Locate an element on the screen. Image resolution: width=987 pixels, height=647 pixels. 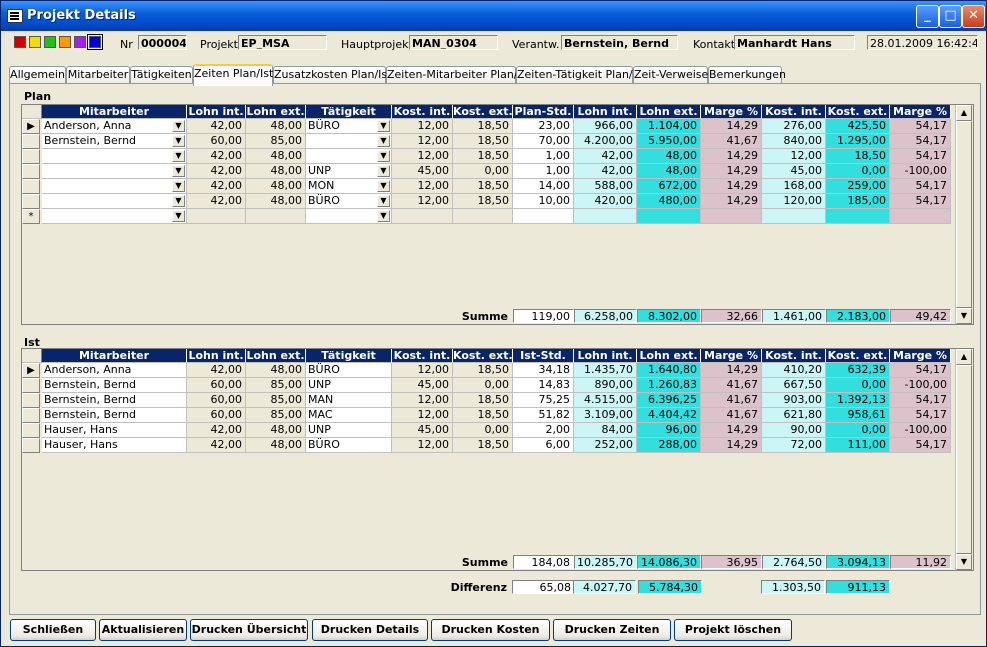
ist-cell-kost-ext: 0,00 is located at coordinates (483, 430).